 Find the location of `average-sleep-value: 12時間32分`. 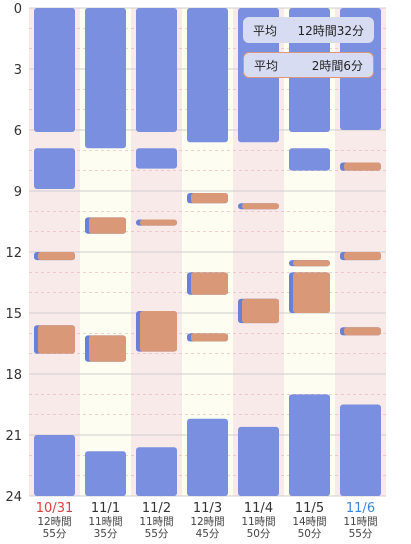

average-sleep-value: 12時間32分 is located at coordinates (330, 30).